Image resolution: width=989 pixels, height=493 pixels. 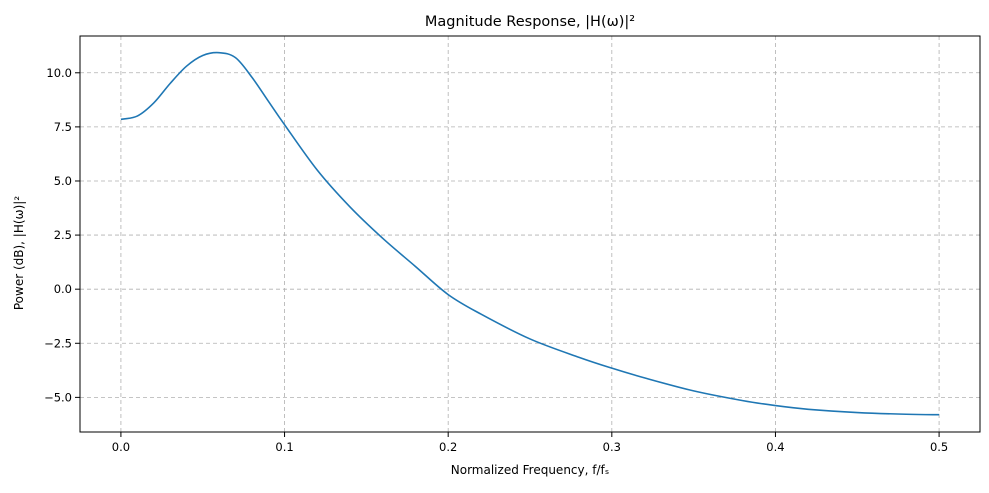 I want to click on y-axis-ticks: −5.0 −2.5 0.0 2.5 5.0 7.5 10.0, so click(x=62, y=235).